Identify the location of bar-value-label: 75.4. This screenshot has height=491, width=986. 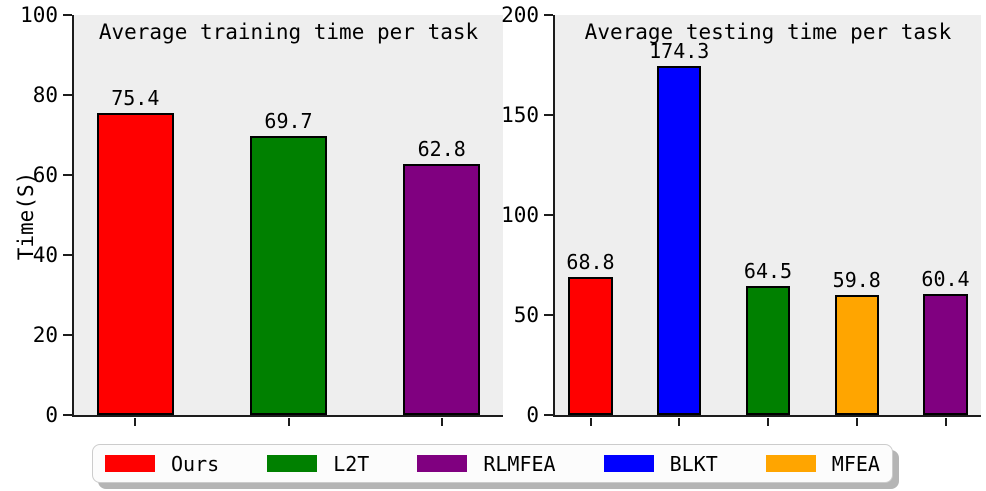
(135, 98).